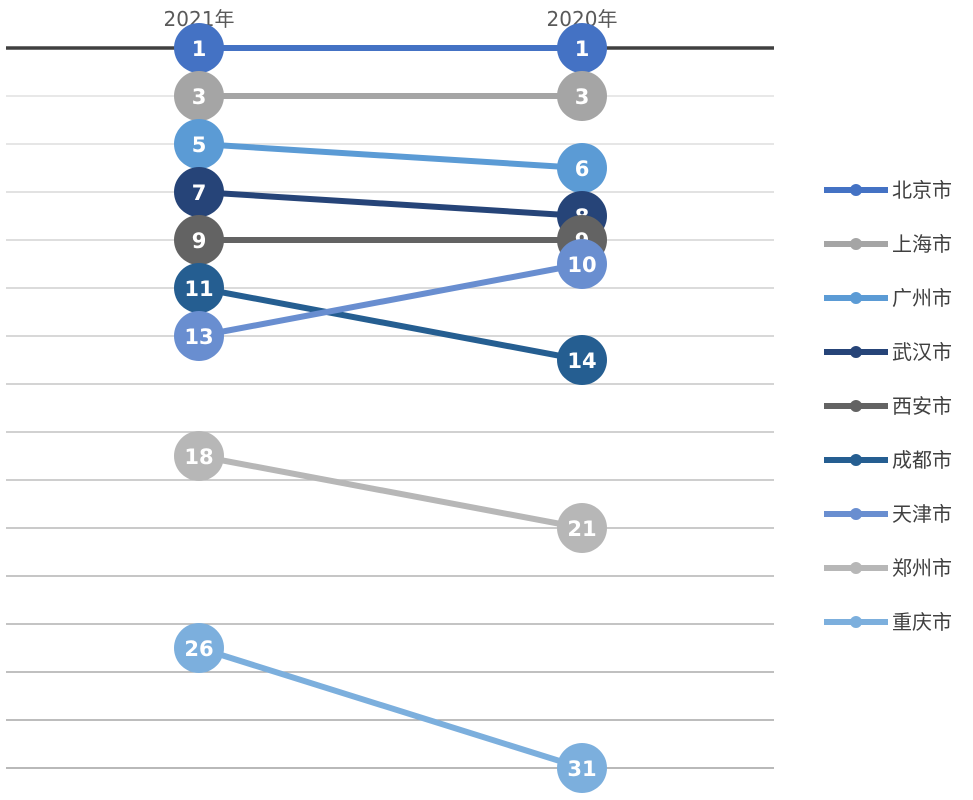  Describe the element at coordinates (888, 514) in the screenshot. I see `legend-item: 天津市` at that location.